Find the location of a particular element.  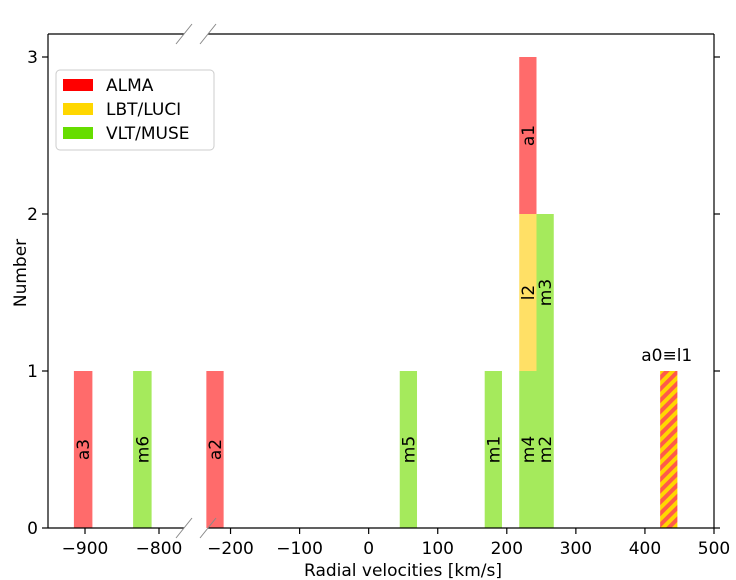

x-tick-label: 0 is located at coordinates (368, 549).